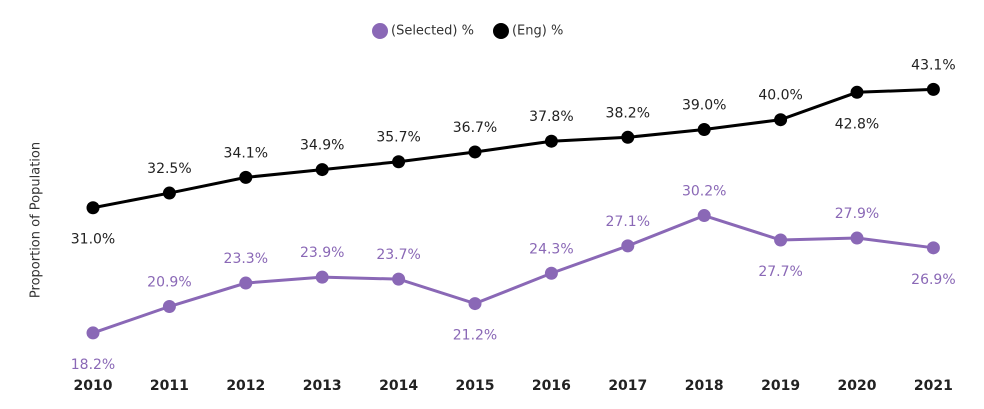  What do you see at coordinates (246, 259) in the screenshot?
I see `data-label: 23.3%` at bounding box center [246, 259].